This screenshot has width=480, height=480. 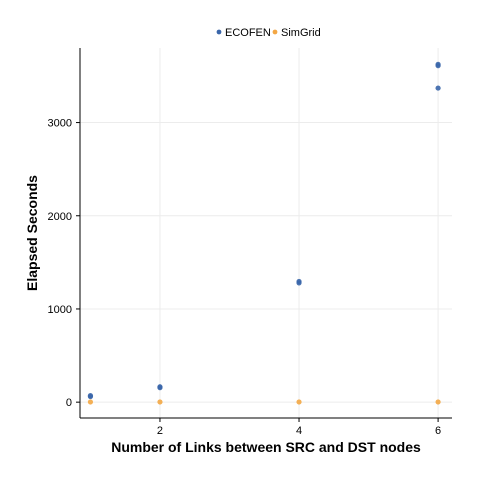 What do you see at coordinates (60, 217) in the screenshot?
I see `y-tick-label: 2000` at bounding box center [60, 217].